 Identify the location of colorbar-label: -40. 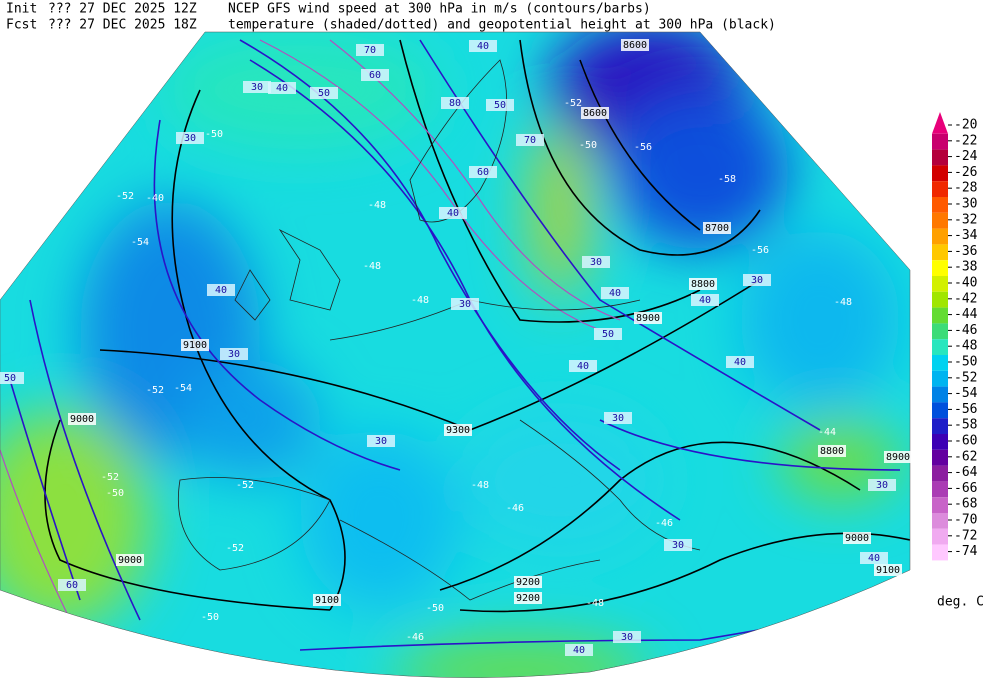
(965, 283).